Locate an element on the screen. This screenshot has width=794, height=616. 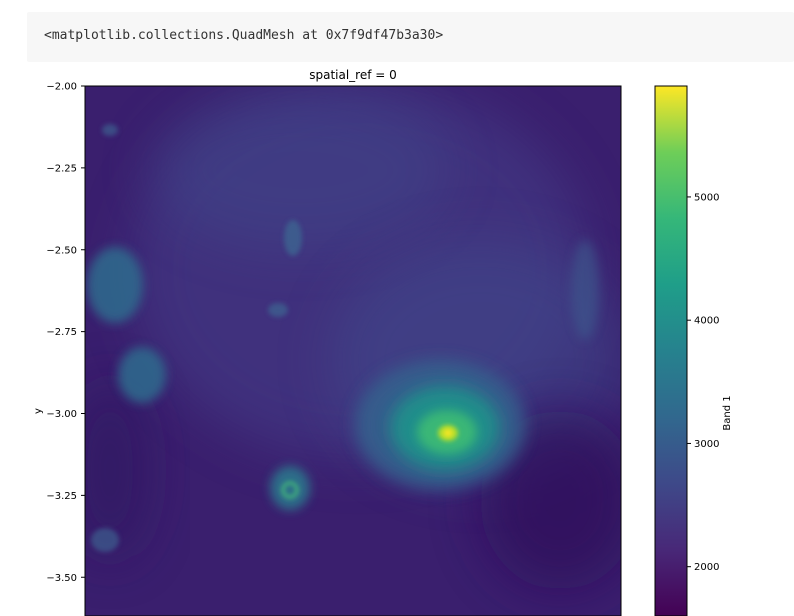
y-tick-label: −2.00 is located at coordinates (61, 87).